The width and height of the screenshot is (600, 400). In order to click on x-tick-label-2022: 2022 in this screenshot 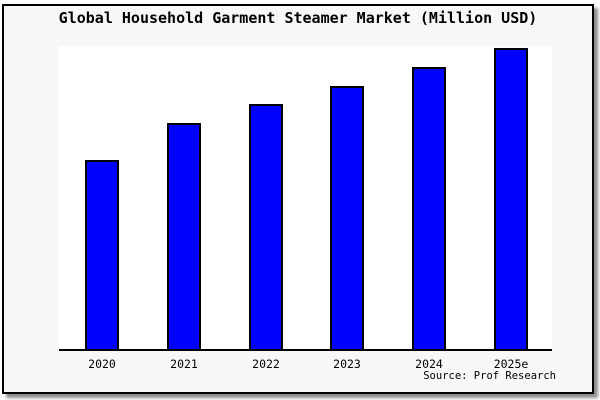, I will do `click(266, 364)`.